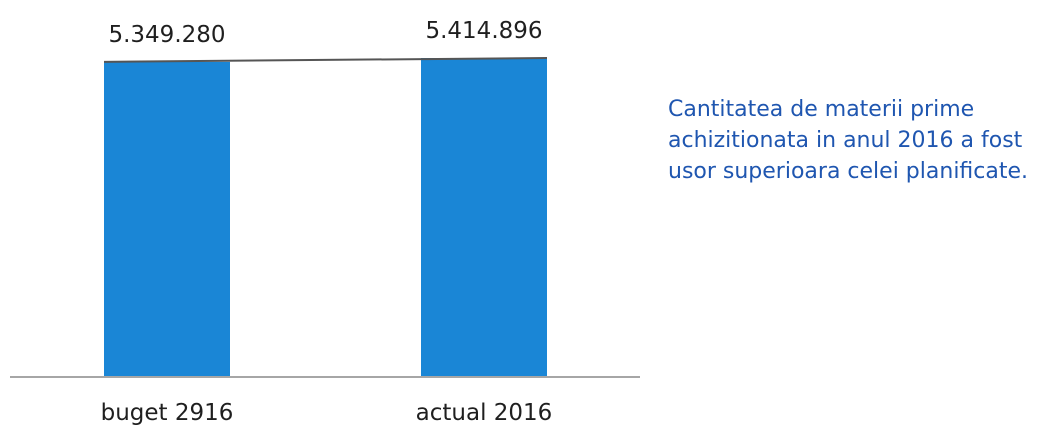 The image size is (1057, 428). Describe the element at coordinates (166, 35) in the screenshot. I see `data-label-1: 5.349.280` at that location.